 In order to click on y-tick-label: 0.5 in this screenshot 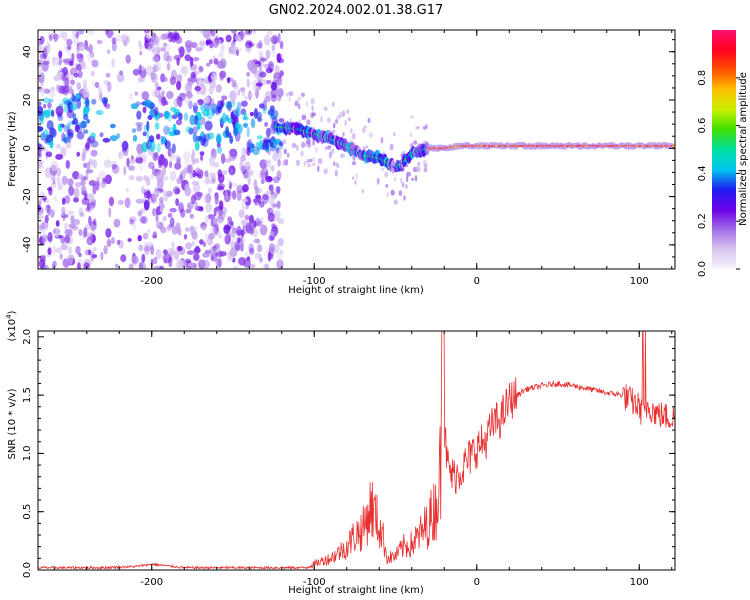, I will do `click(27, 512)`.